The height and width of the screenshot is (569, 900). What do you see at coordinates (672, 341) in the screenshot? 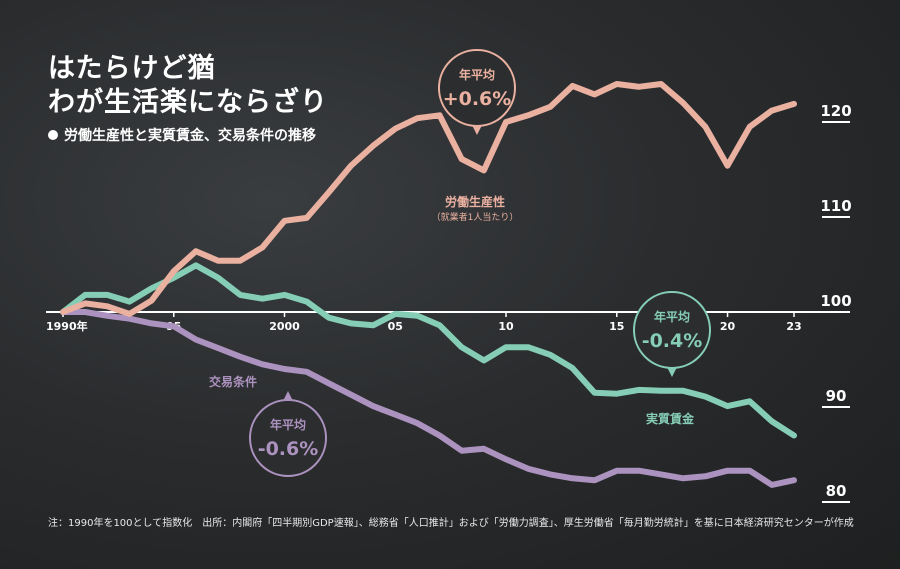
I see `bubble-value-wage: -0.4%` at bounding box center [672, 341].